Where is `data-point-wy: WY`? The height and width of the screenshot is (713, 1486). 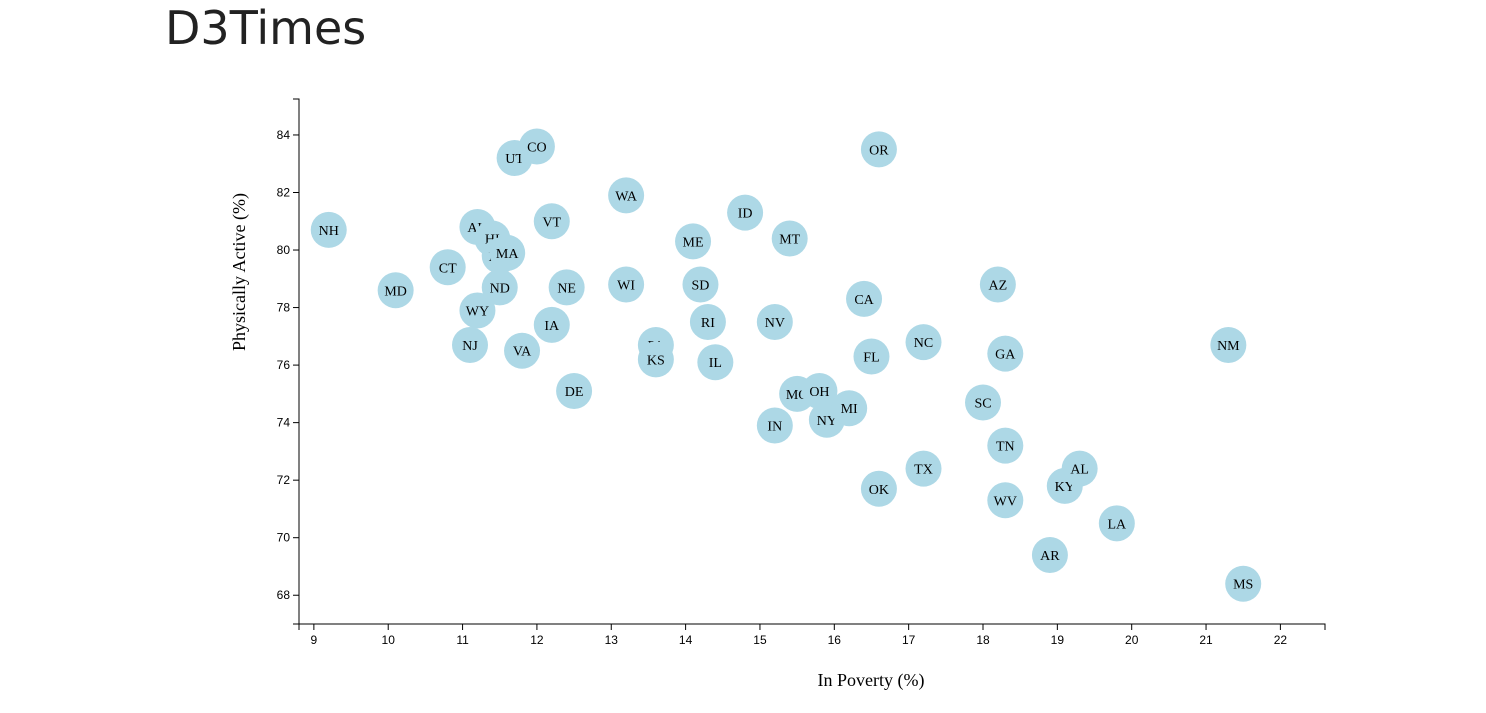 data-point-wy: WY is located at coordinates (477, 310).